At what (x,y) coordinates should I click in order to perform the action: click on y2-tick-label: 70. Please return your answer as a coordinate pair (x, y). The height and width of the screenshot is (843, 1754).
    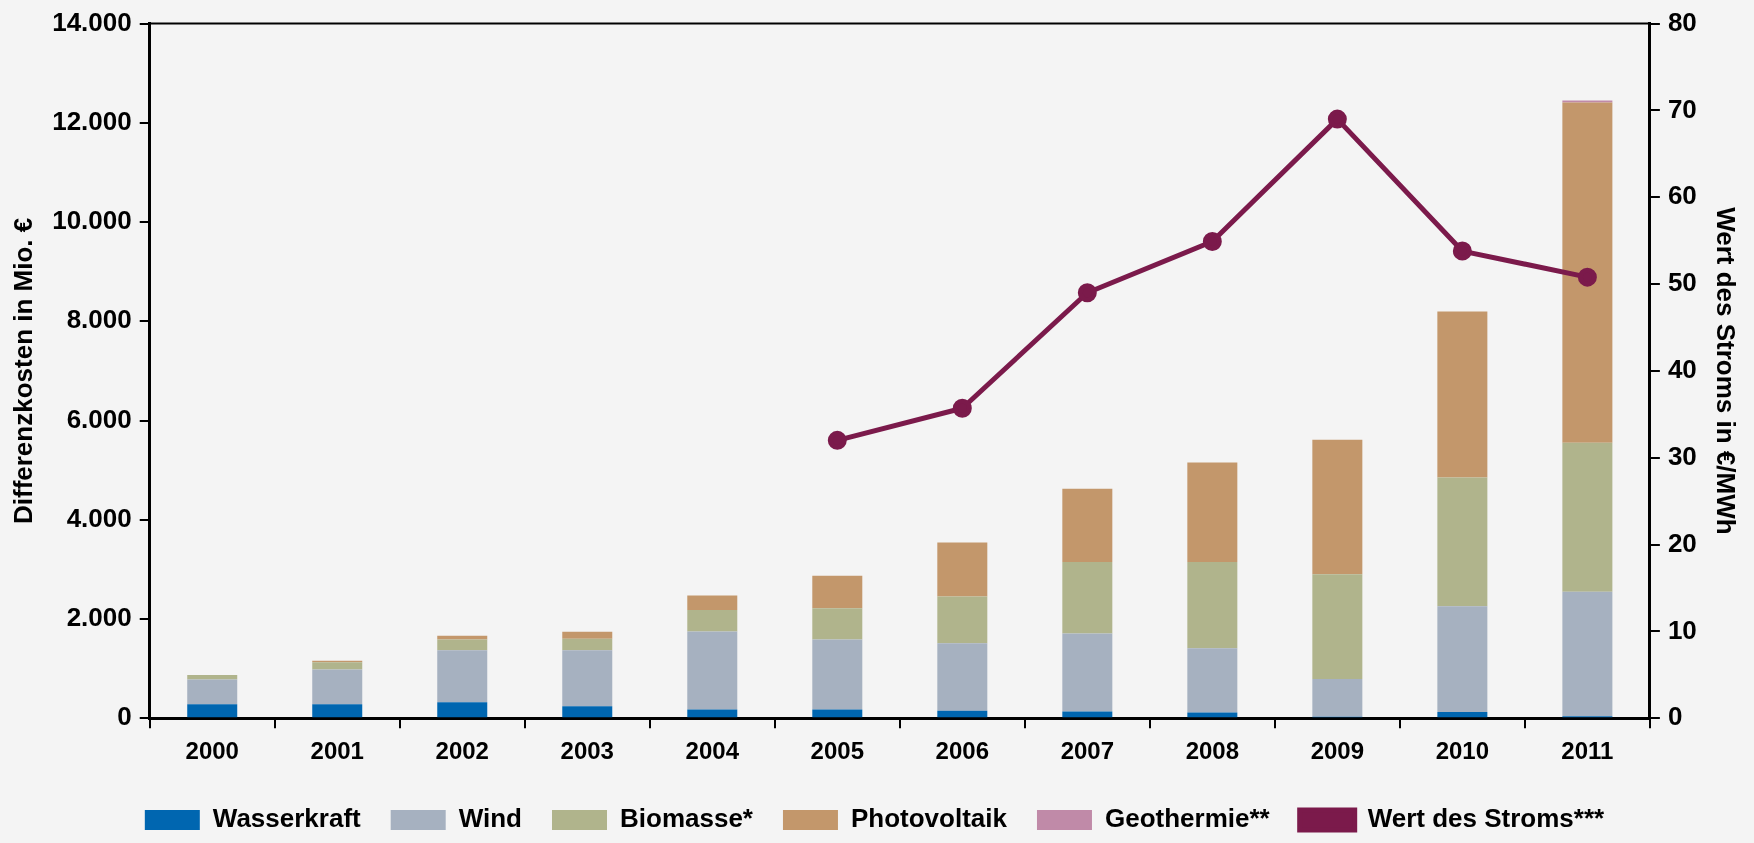
    Looking at the image, I should click on (1682, 108).